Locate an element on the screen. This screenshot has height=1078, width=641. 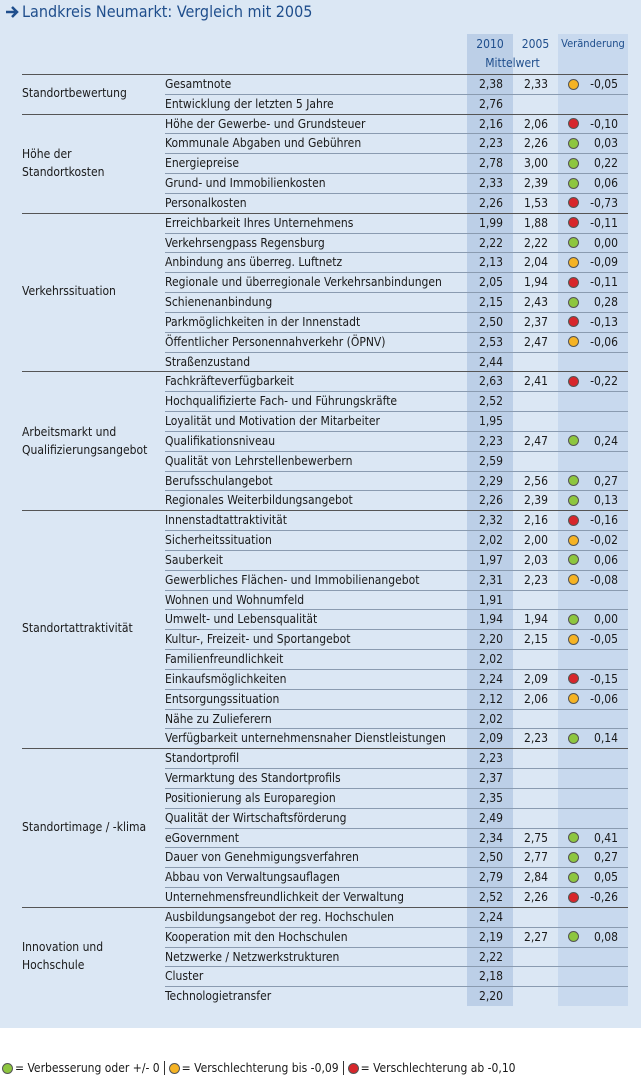
change: -0,05 is located at coordinates (604, 84).